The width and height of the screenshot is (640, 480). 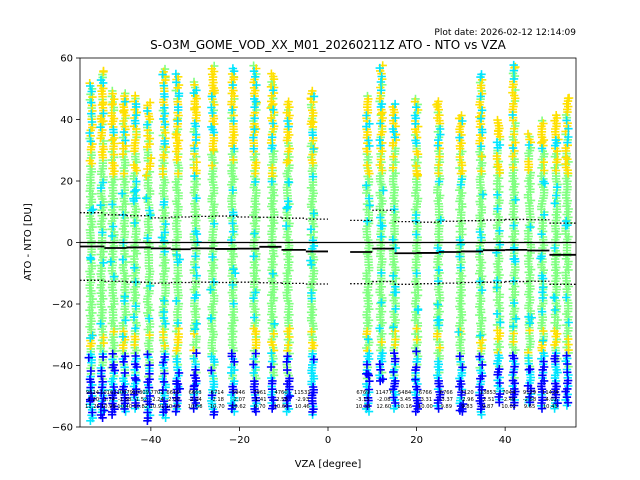 What do you see at coordinates (550, 407) in the screenshot?
I see `stat-label-std: 10.43` at bounding box center [550, 407].